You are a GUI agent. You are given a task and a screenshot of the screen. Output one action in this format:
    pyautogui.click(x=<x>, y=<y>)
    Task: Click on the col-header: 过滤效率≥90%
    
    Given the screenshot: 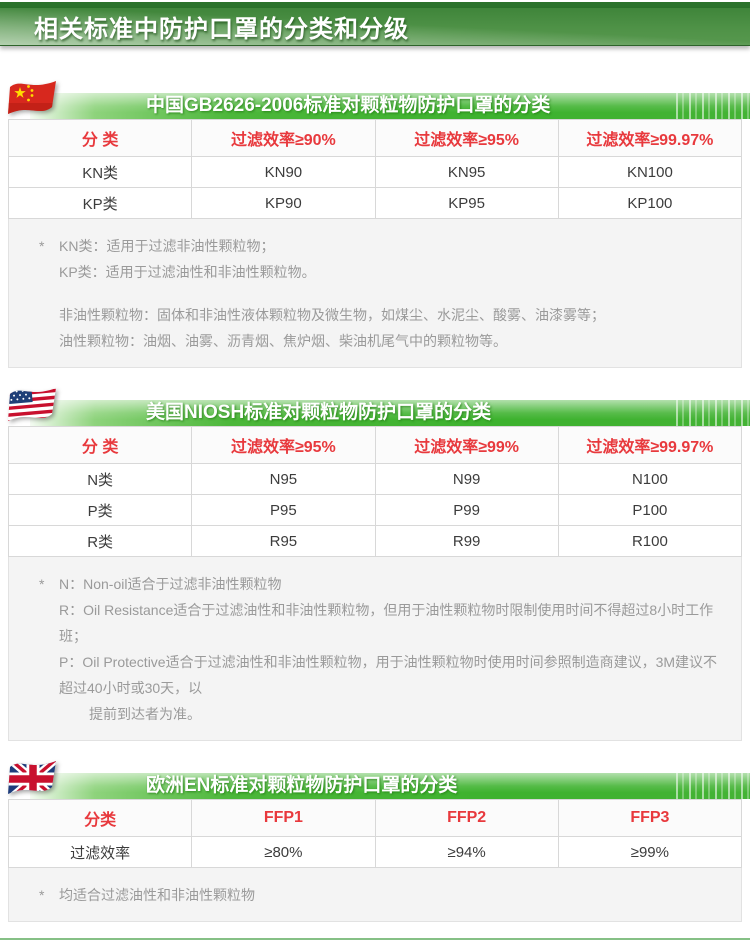 What is the action you would take?
    pyautogui.click(x=283, y=138)
    